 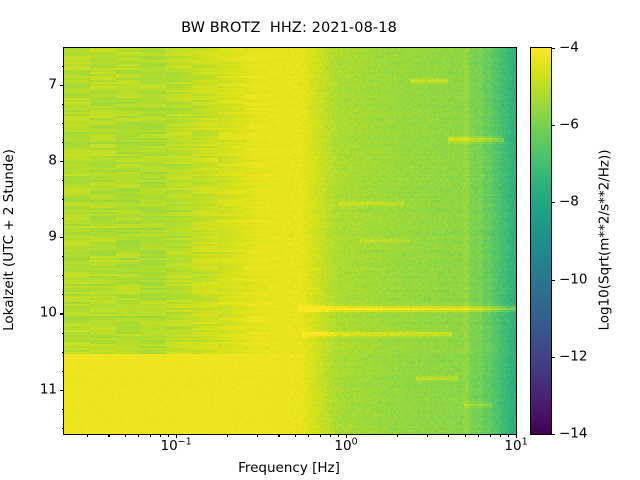 I want to click on colorbar-label-text: Log10(Sqrt(m**2/s**2/Hz)), so click(x=605, y=240).